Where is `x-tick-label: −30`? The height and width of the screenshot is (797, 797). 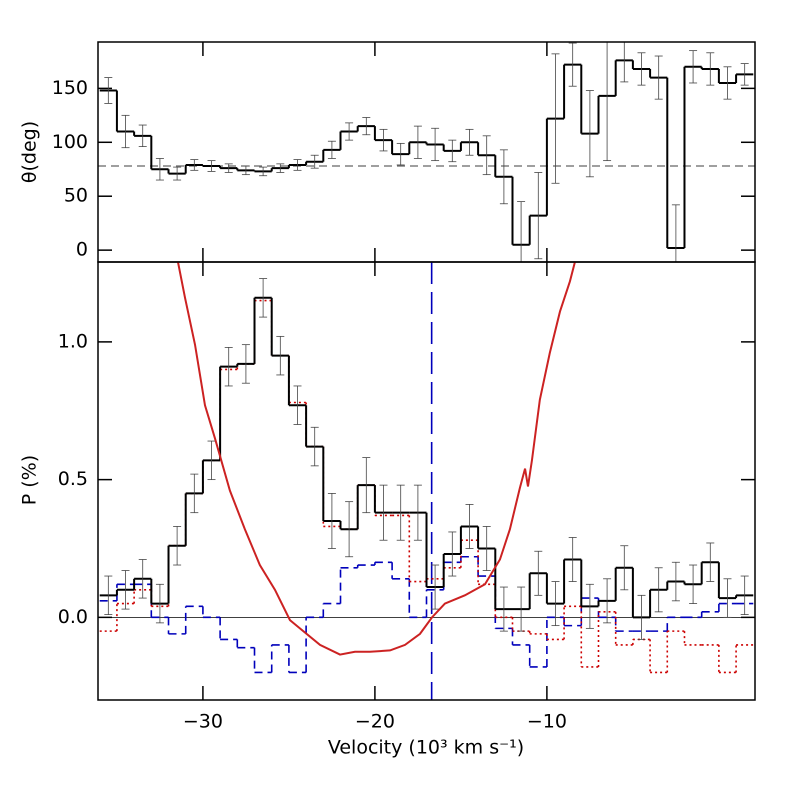
x-tick-label: −30 is located at coordinates (203, 722).